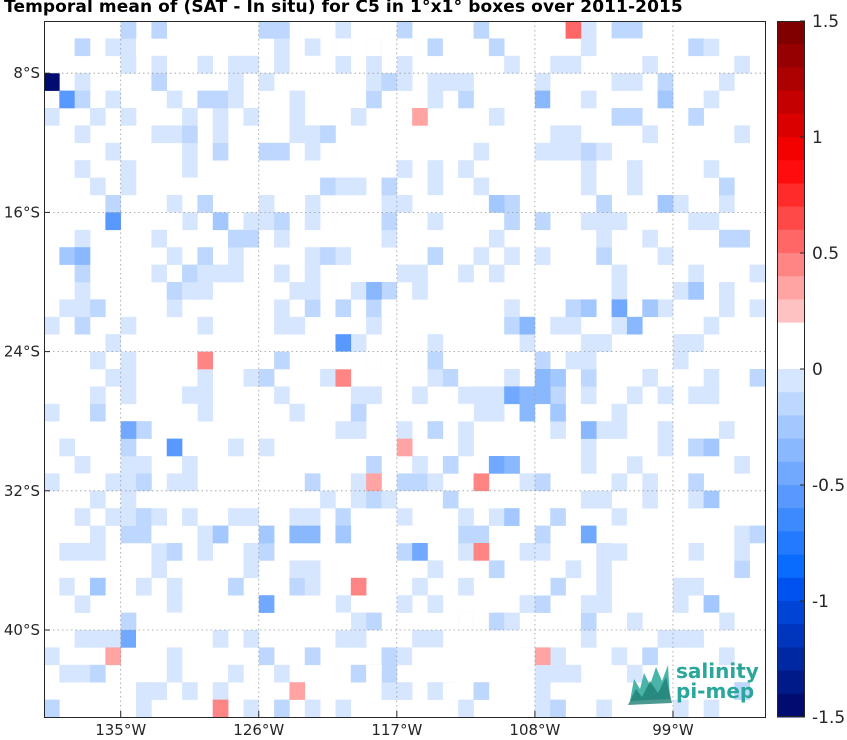  What do you see at coordinates (828, 486) in the screenshot?
I see `colorbar-tick-label: -0.5` at bounding box center [828, 486].